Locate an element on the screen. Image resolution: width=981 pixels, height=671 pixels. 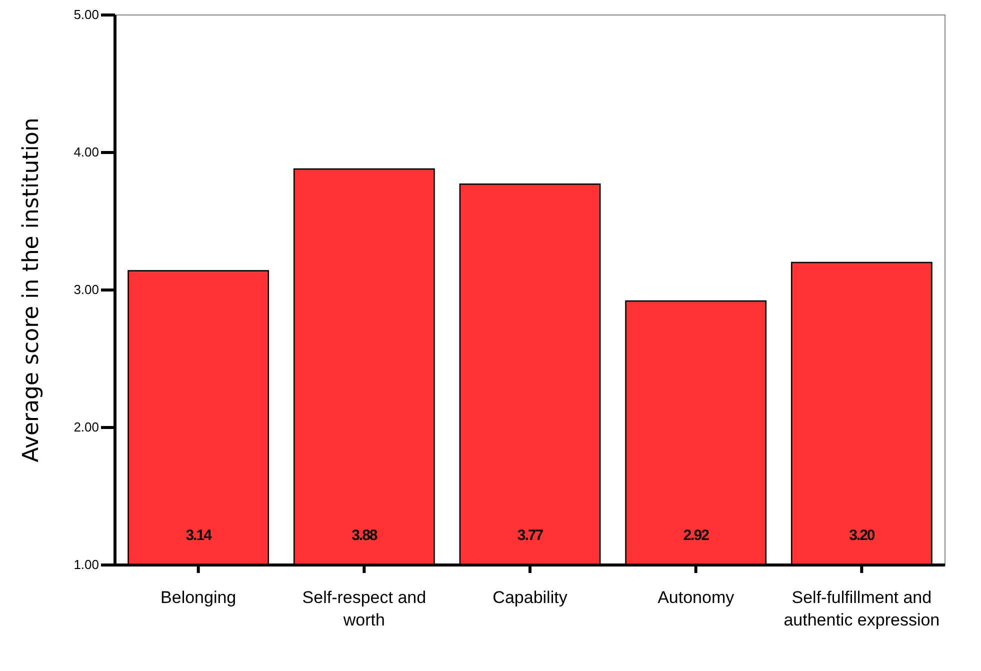
y-tick-label: 3.00 is located at coordinates (86, 290).